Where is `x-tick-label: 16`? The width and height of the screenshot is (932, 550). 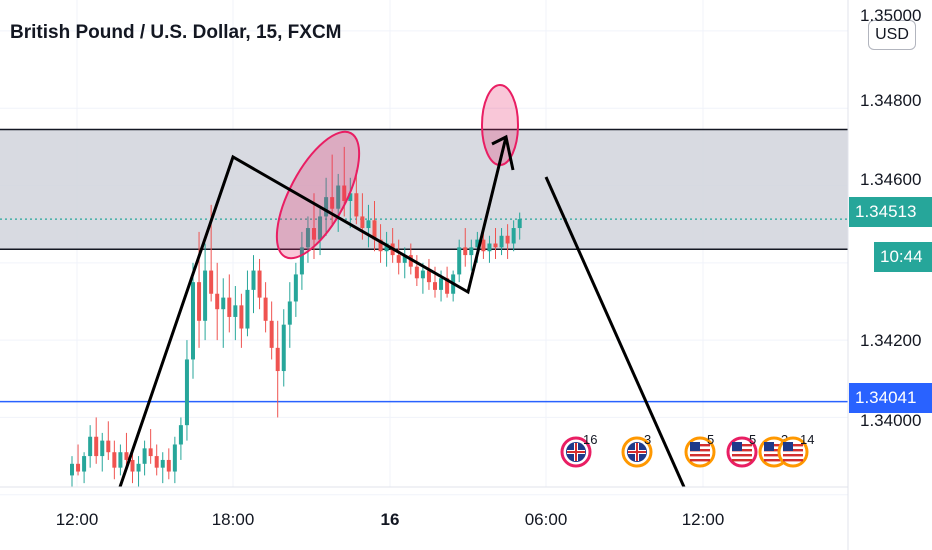
x-tick-label: 16 is located at coordinates (390, 519).